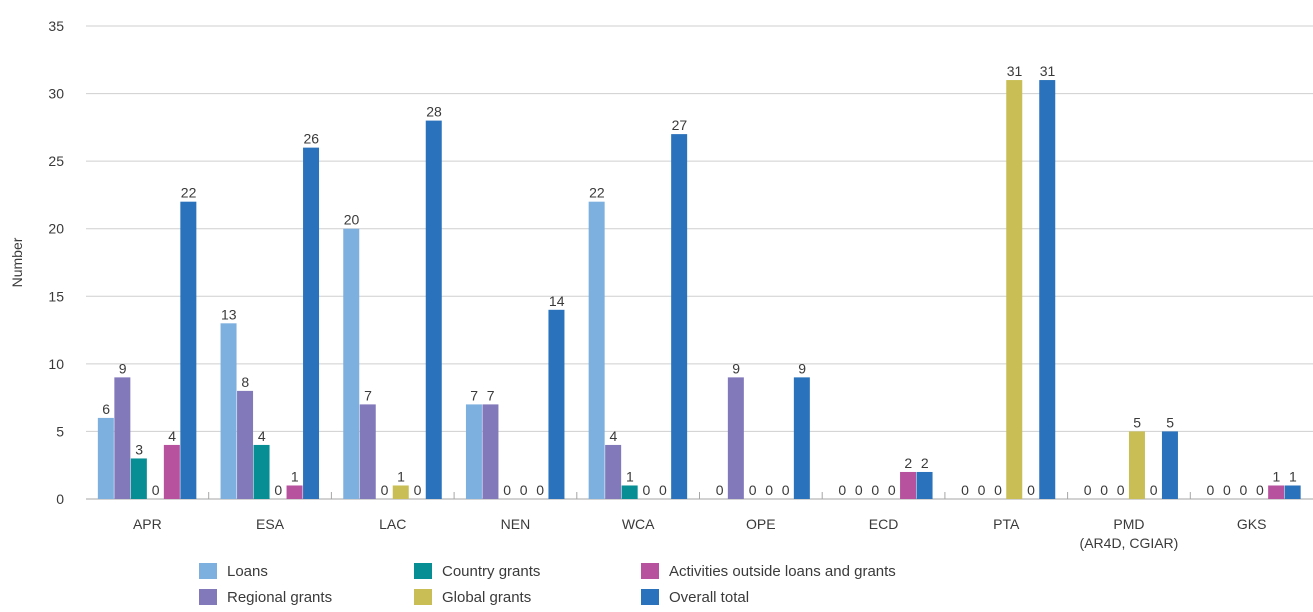 Image resolution: width=1313 pixels, height=612 pixels. Describe the element at coordinates (56, 26) in the screenshot. I see `y-tick-label: 35` at that location.